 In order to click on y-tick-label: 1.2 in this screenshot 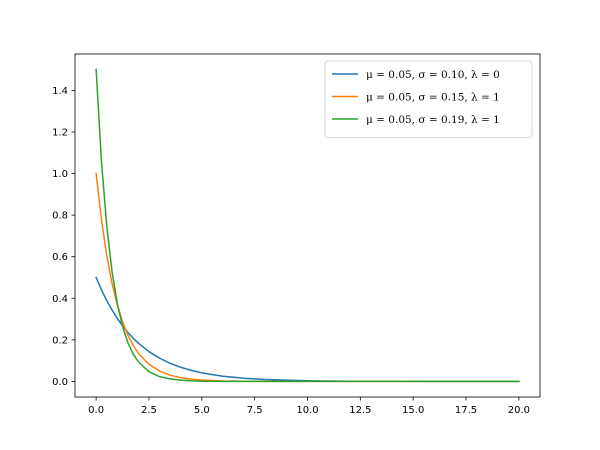, I will do `click(60, 132)`.